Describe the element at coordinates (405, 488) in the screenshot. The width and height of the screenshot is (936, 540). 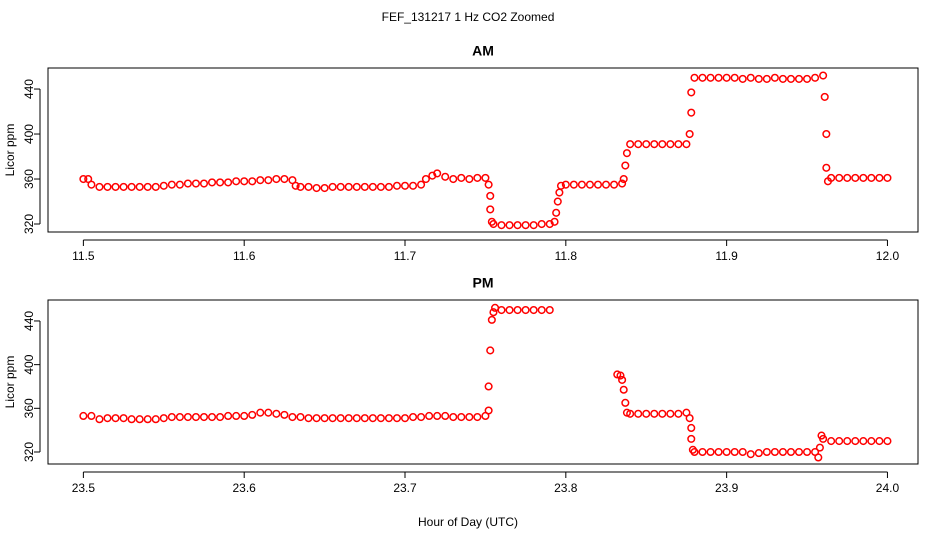
I see `x-tick-label: 23.7` at that location.